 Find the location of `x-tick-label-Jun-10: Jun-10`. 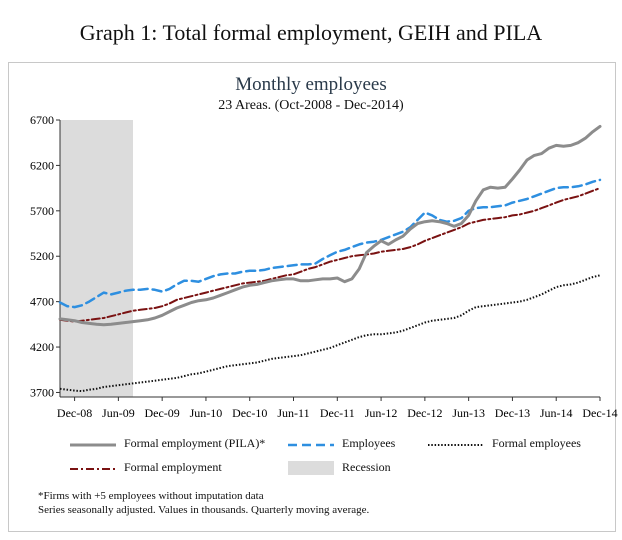

x-tick-label-Jun-10: Jun-10 is located at coordinates (206, 413).